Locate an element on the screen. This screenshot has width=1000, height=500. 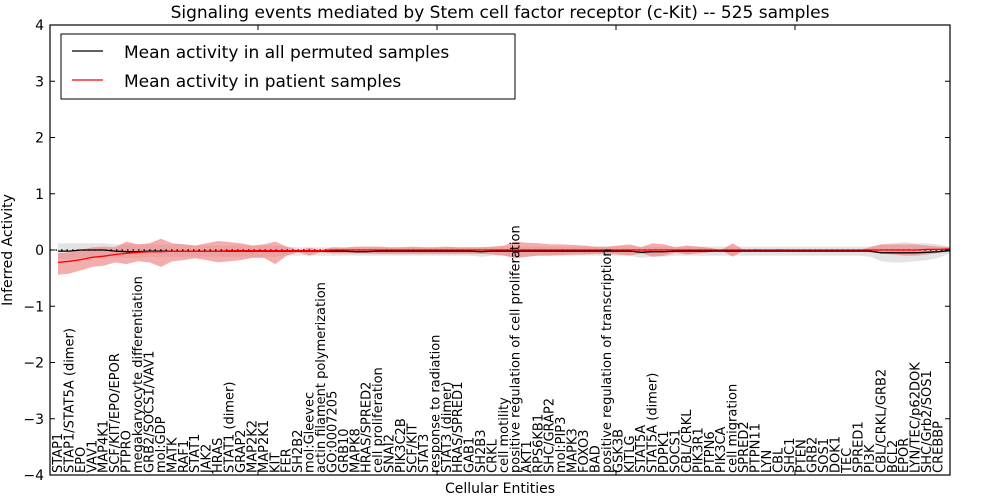
x-tick-label: CRKL is located at coordinates (493, 455).